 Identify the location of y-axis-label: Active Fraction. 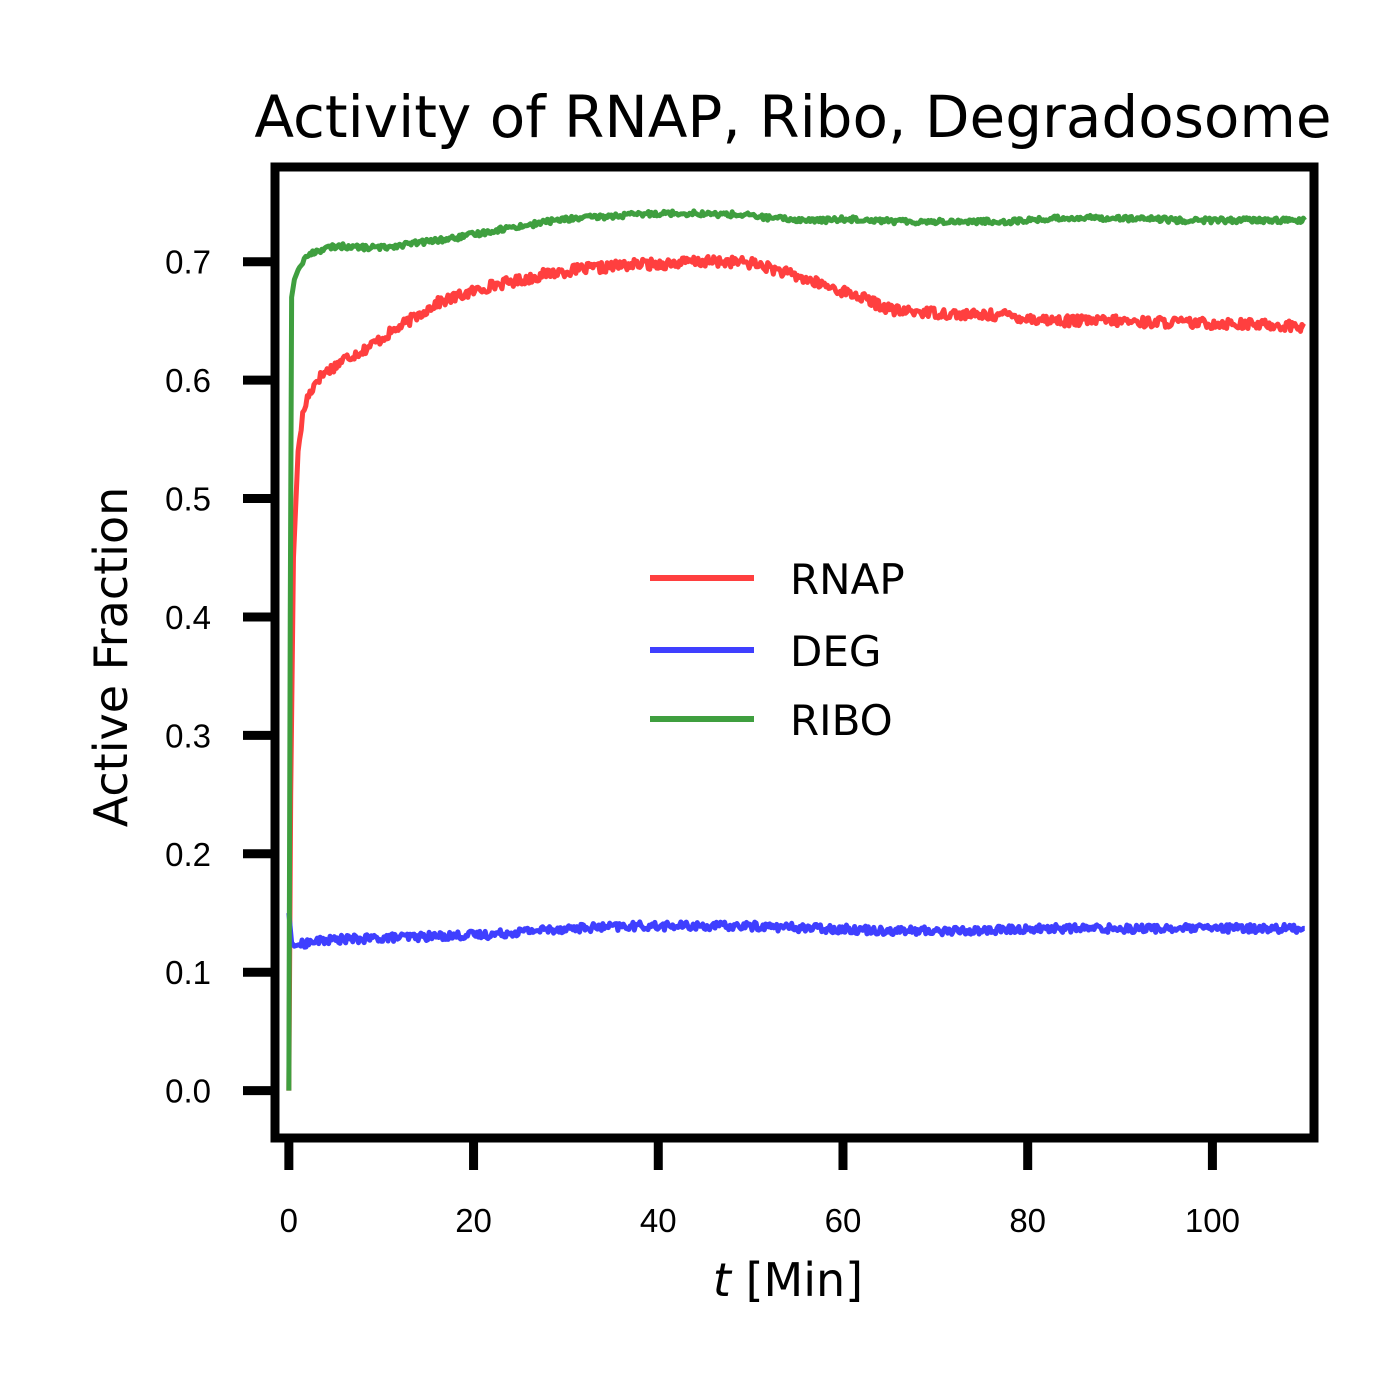
(111, 657).